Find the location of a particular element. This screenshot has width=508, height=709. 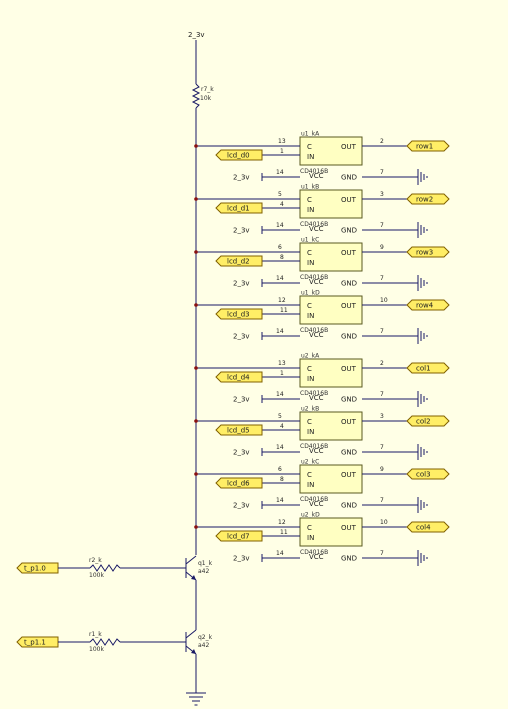

in-pin-number: 11 is located at coordinates (284, 532).